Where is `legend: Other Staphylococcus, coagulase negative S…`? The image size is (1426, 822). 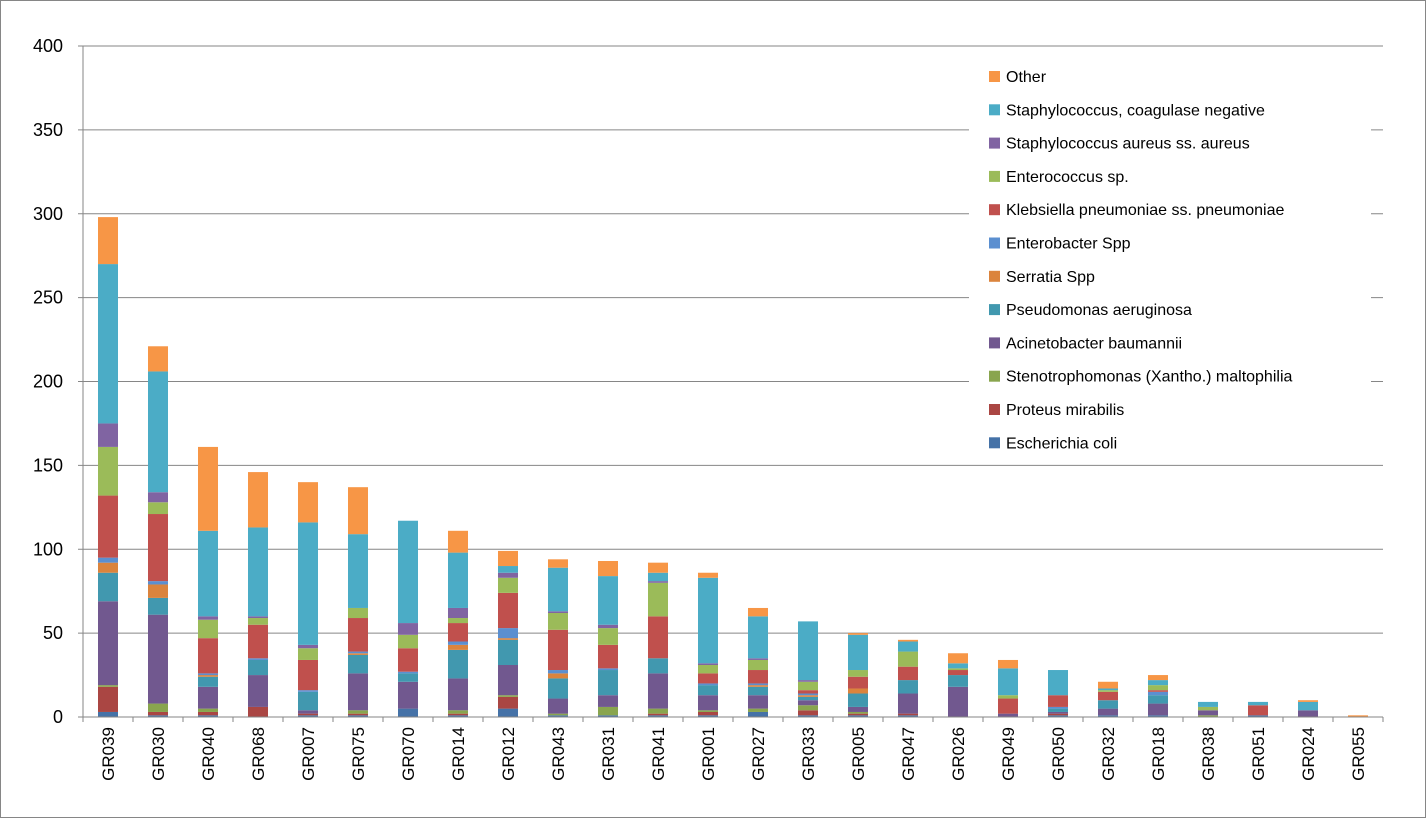 legend: Other Staphylococcus, coagulase negative S… is located at coordinates (1170, 260).